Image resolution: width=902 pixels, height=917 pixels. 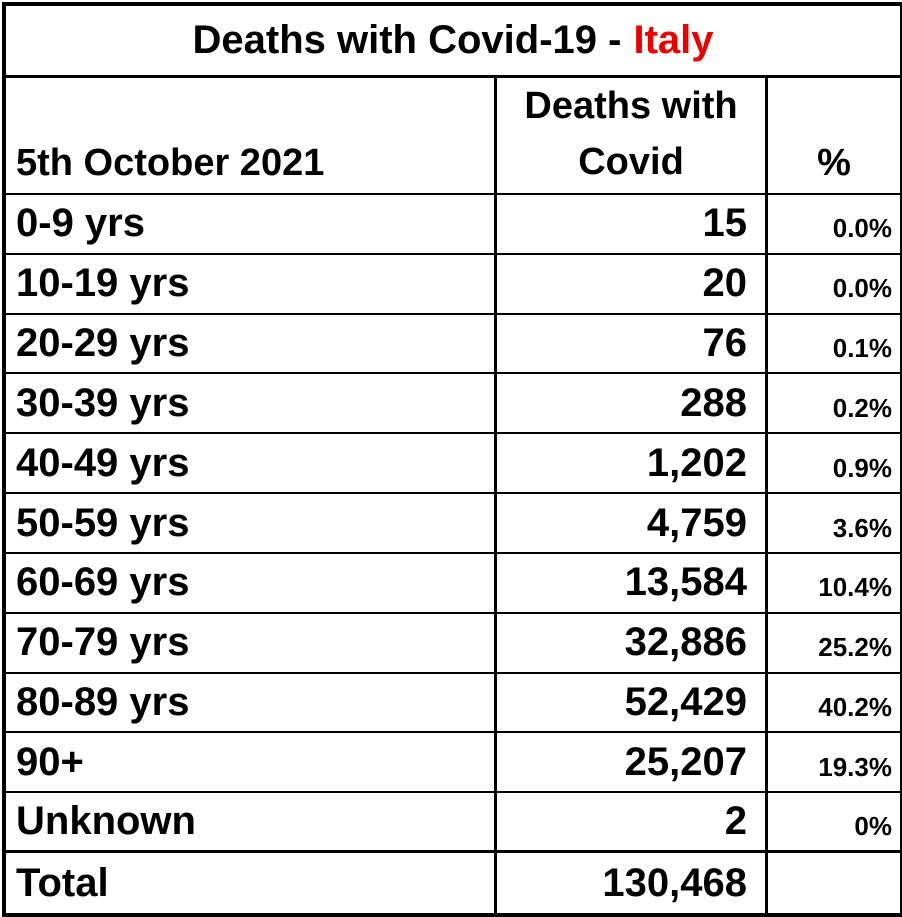 What do you see at coordinates (251, 464) in the screenshot?
I see `age-label: 40-49 yrs` at bounding box center [251, 464].